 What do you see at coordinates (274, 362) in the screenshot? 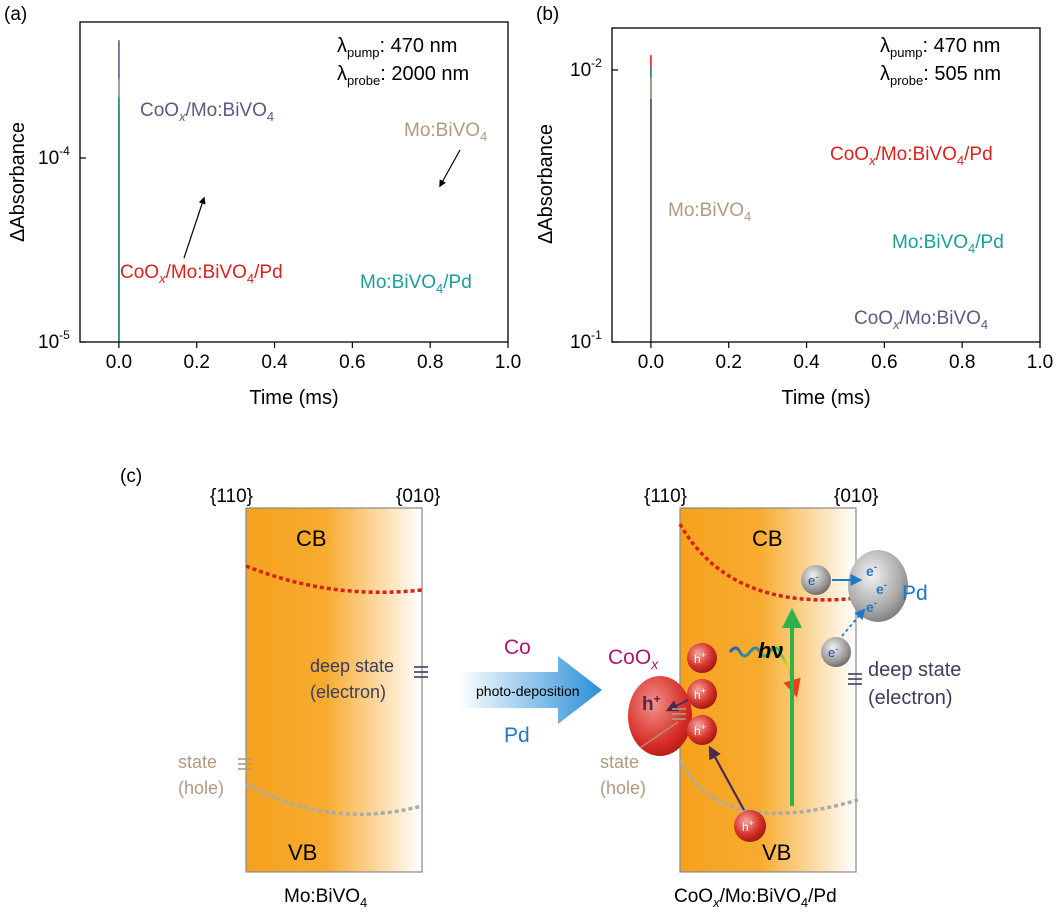
I see `chart-a-xtick-label: 0.4` at bounding box center [274, 362].